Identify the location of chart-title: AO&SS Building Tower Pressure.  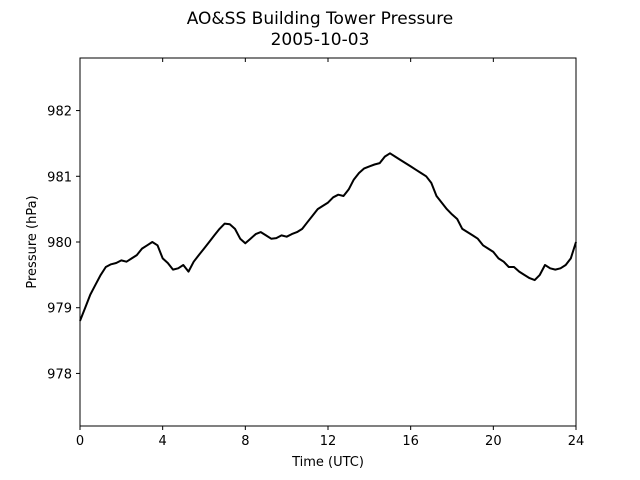
(320, 19).